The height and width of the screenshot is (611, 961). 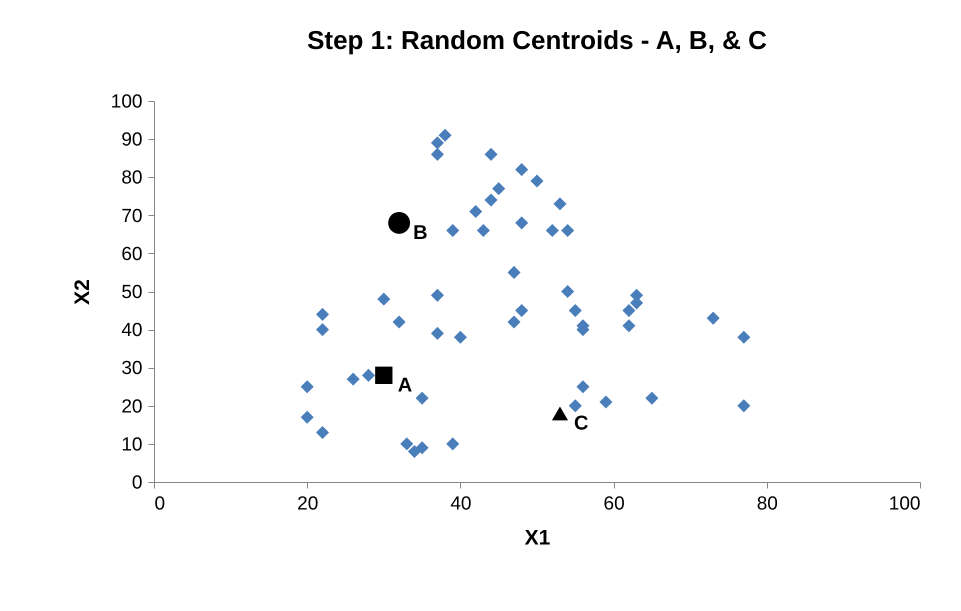 I want to click on y-tick-label: 10, so click(x=131, y=445).